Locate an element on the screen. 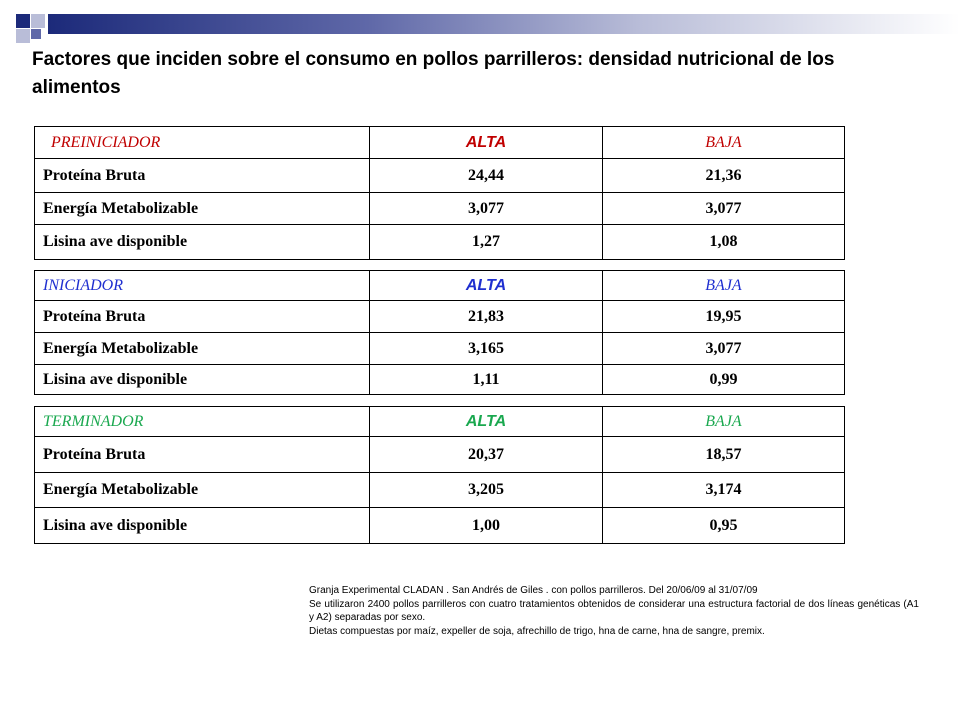  baja-value: 3,174 is located at coordinates (723, 490).